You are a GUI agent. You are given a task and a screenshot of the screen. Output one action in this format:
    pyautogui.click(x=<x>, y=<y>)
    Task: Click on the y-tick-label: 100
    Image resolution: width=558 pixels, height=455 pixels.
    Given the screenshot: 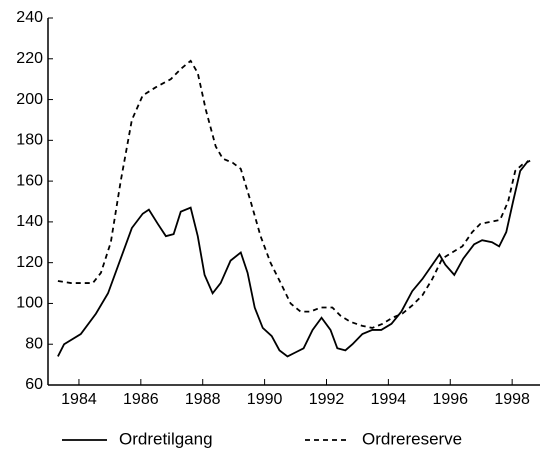 What is the action you would take?
    pyautogui.click(x=29, y=303)
    